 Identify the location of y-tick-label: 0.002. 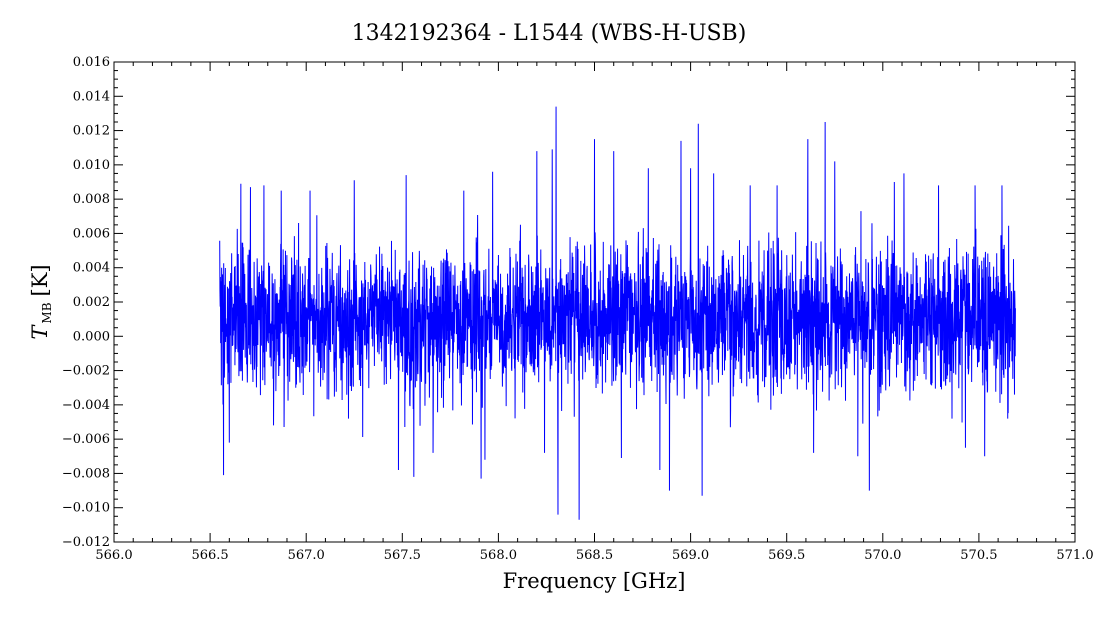
(91, 302).